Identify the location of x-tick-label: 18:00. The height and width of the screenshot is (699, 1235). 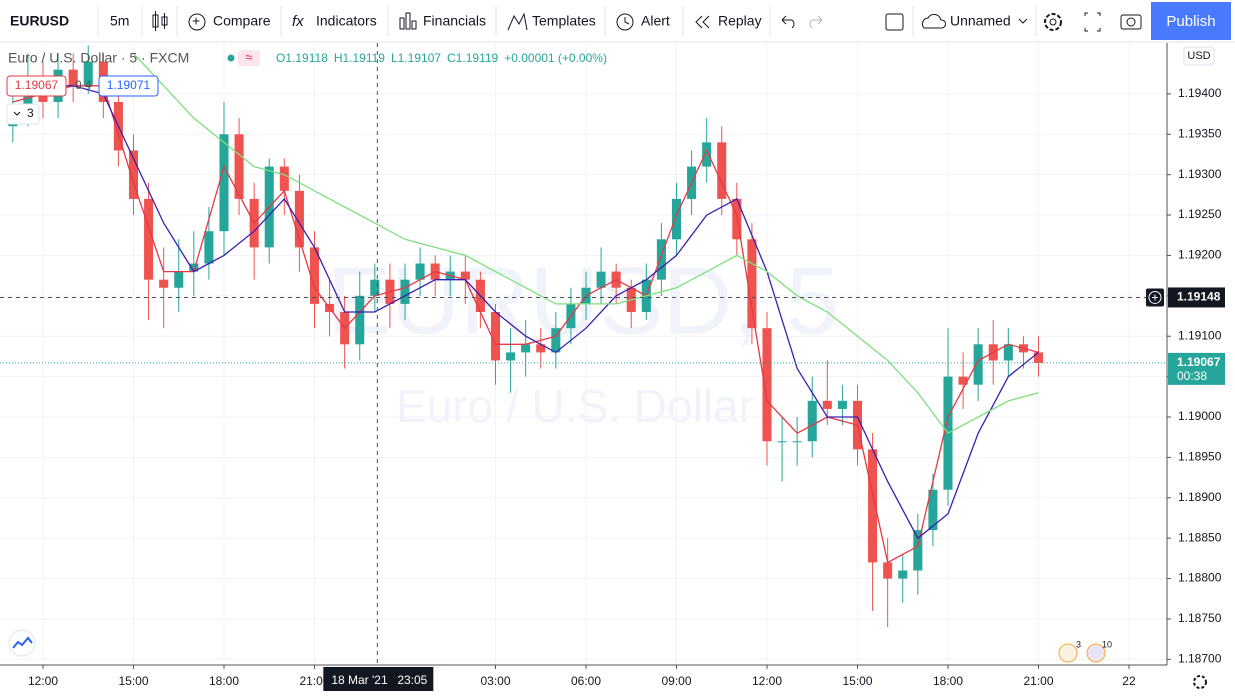
(224, 681).